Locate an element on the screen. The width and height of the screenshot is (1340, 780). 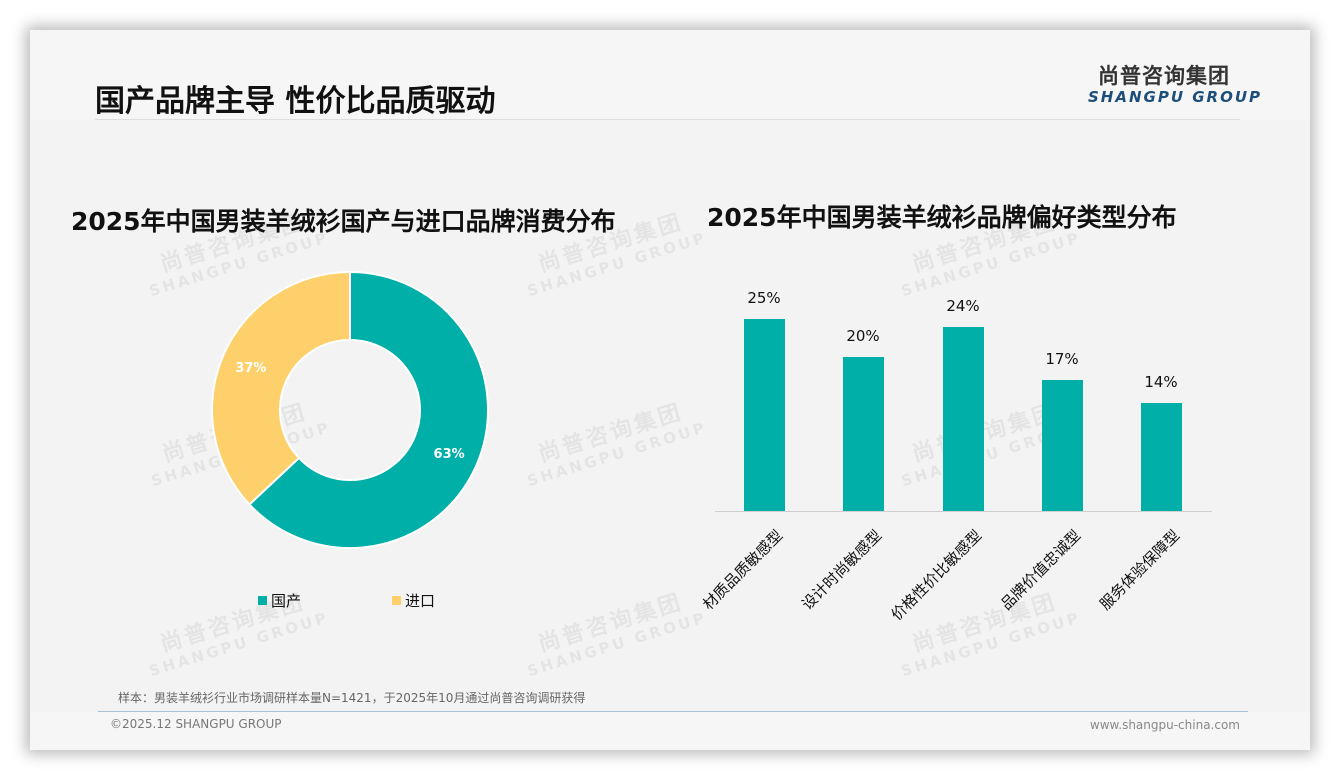
company-logo: 尚普咨询集团 SHANGPU GROUP is located at coordinates (1175, 85).